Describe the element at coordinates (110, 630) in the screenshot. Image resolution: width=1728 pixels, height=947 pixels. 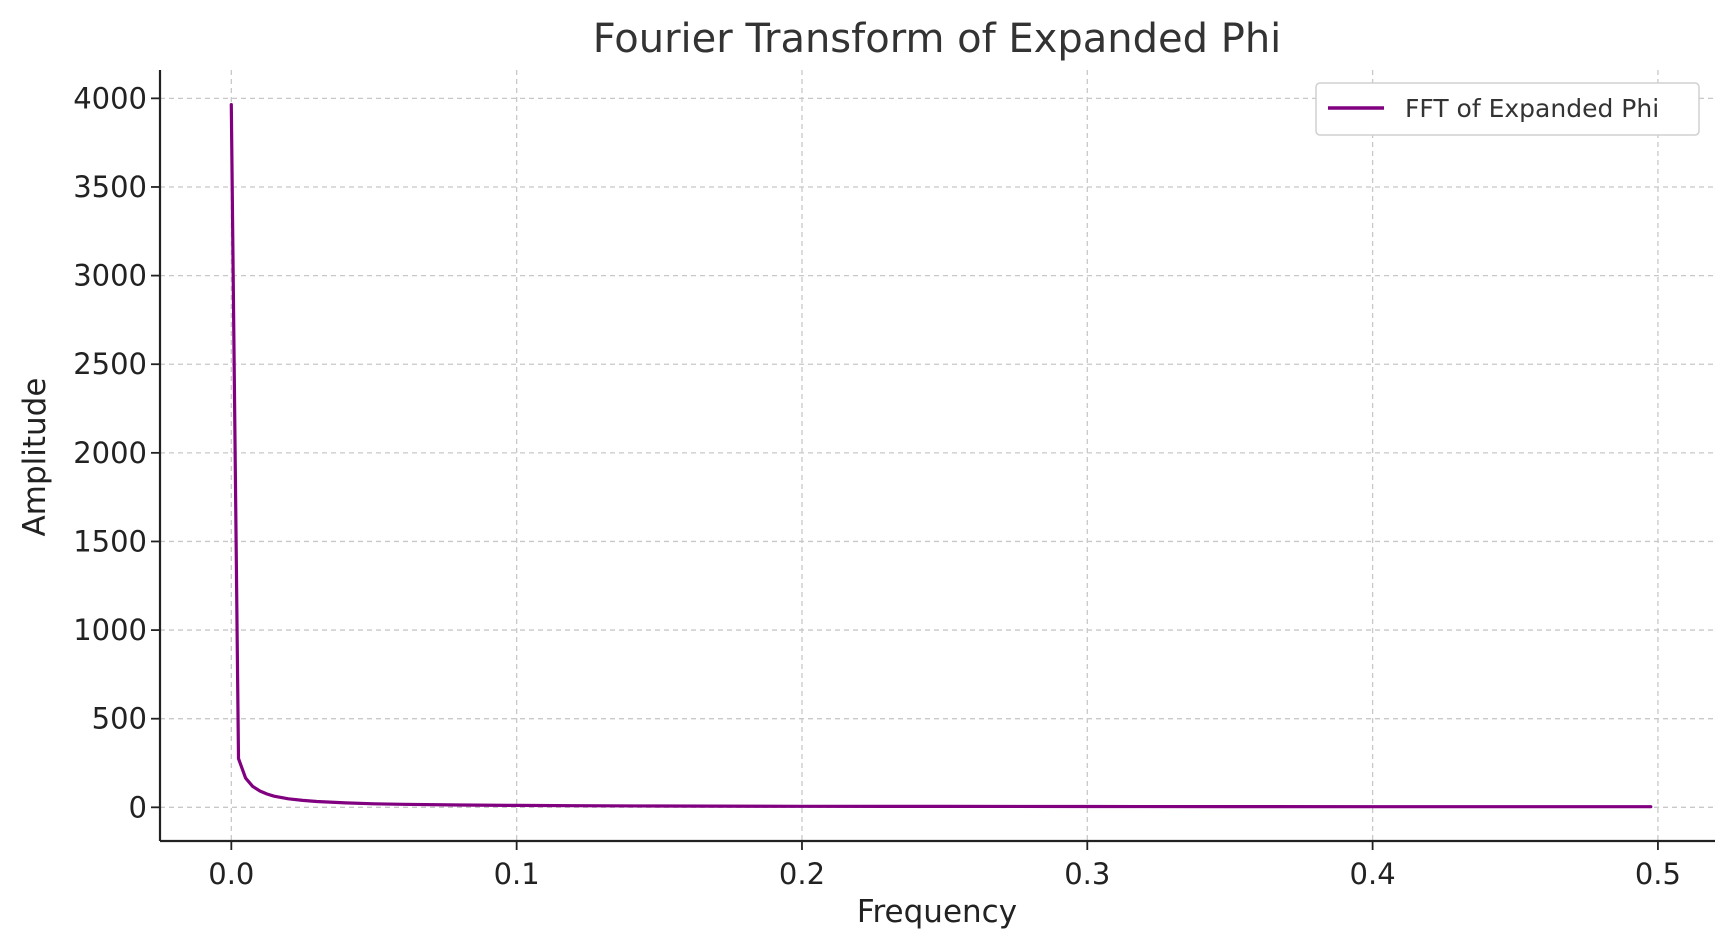
I see `y-tick-label: 1000` at that location.